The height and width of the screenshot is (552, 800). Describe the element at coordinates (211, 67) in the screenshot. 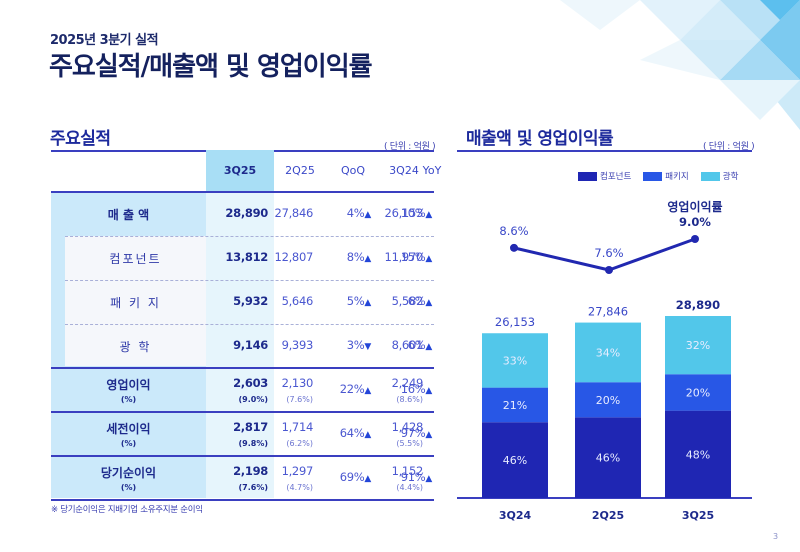

I see `page-title: 주요실적/매출액 및 영업이익률` at that location.